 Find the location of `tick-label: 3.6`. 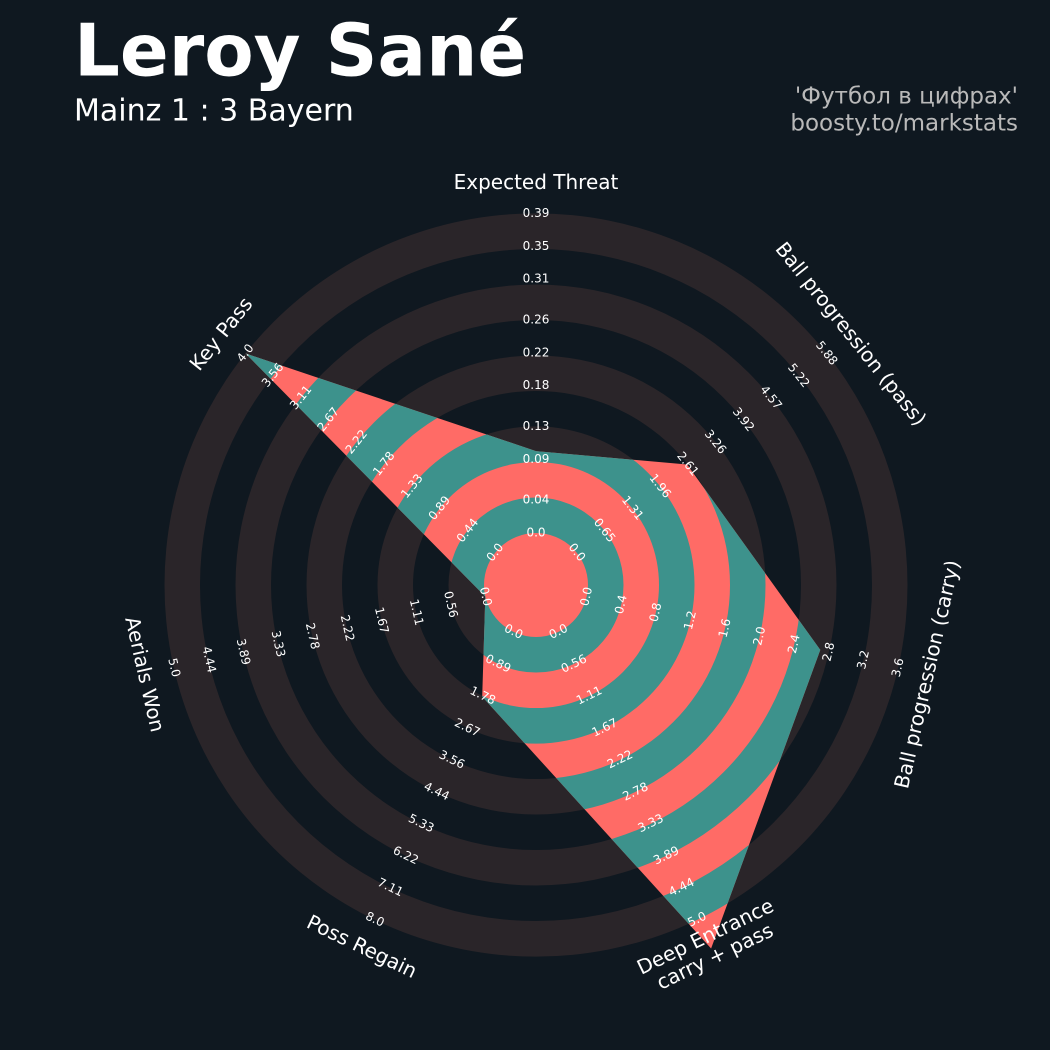

tick-label: 3.6 is located at coordinates (898, 668).